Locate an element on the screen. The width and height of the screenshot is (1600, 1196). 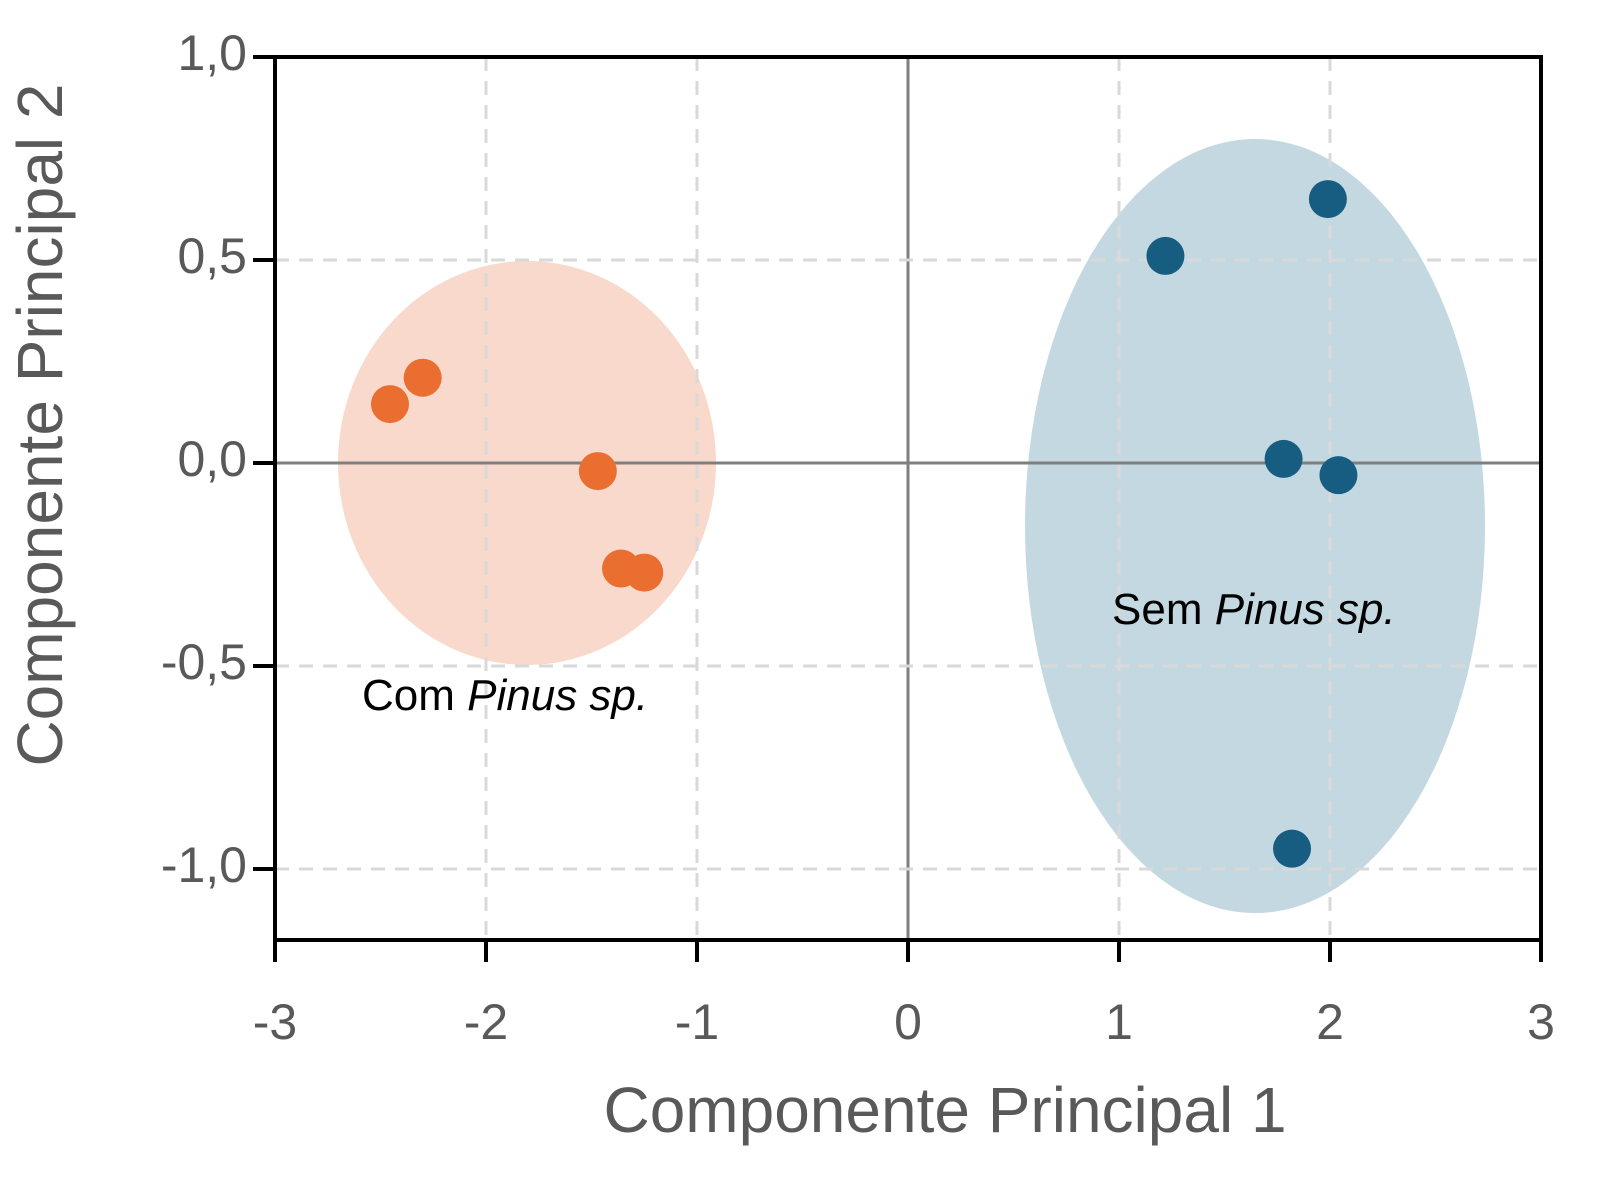
x-axis-title: Componente Principal 1 is located at coordinates (944, 1110).